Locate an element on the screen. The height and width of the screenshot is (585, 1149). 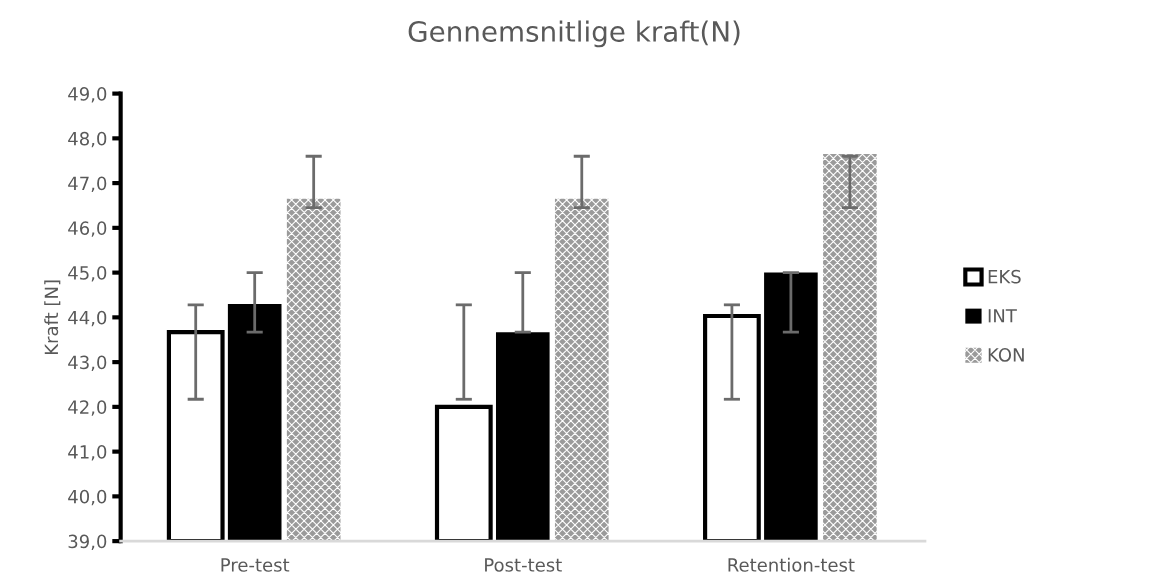
y-tick-label: 44,0 is located at coordinates (87, 318).